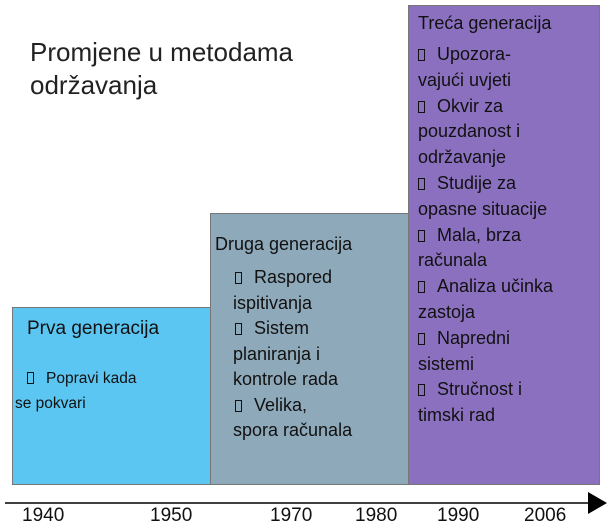 The image size is (607, 528). I want to click on item-text: ispitivanja, so click(273, 302).